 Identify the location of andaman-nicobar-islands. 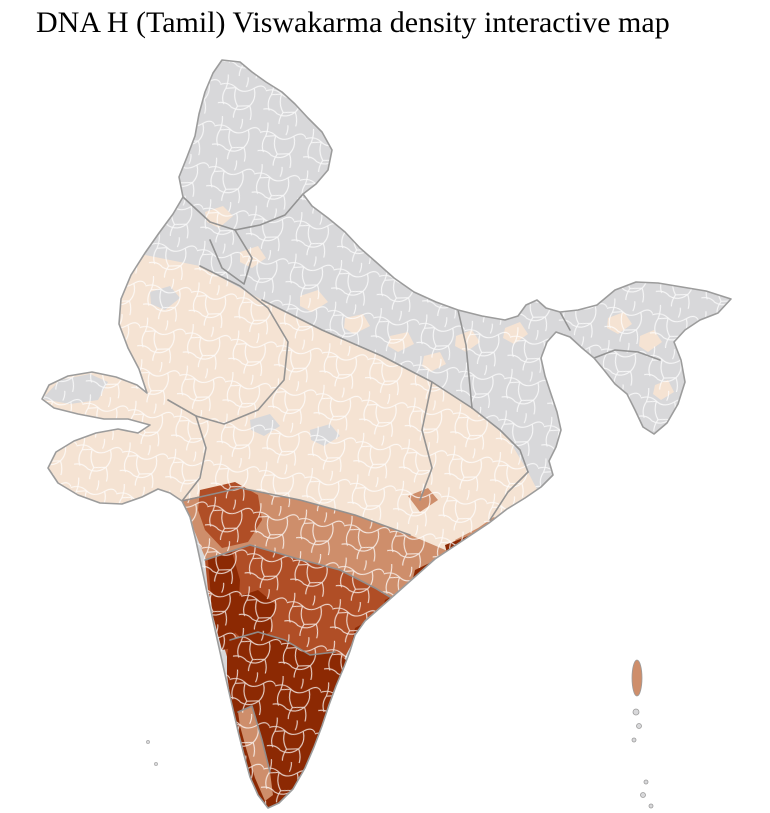
(642, 734).